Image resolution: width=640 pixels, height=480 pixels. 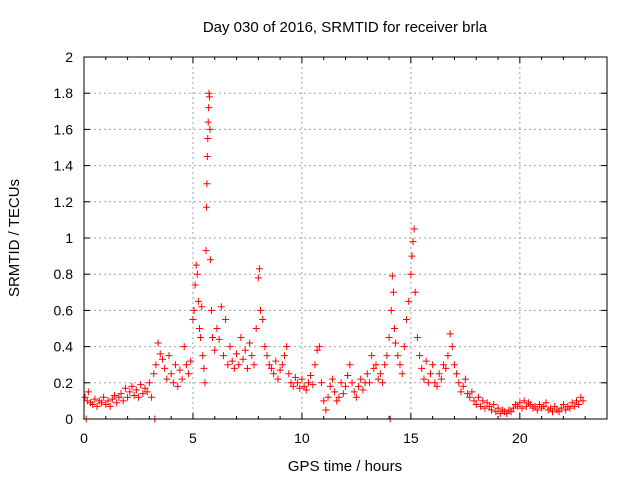 What do you see at coordinates (69, 57) in the screenshot?
I see `y-tick-label: 2` at bounding box center [69, 57].